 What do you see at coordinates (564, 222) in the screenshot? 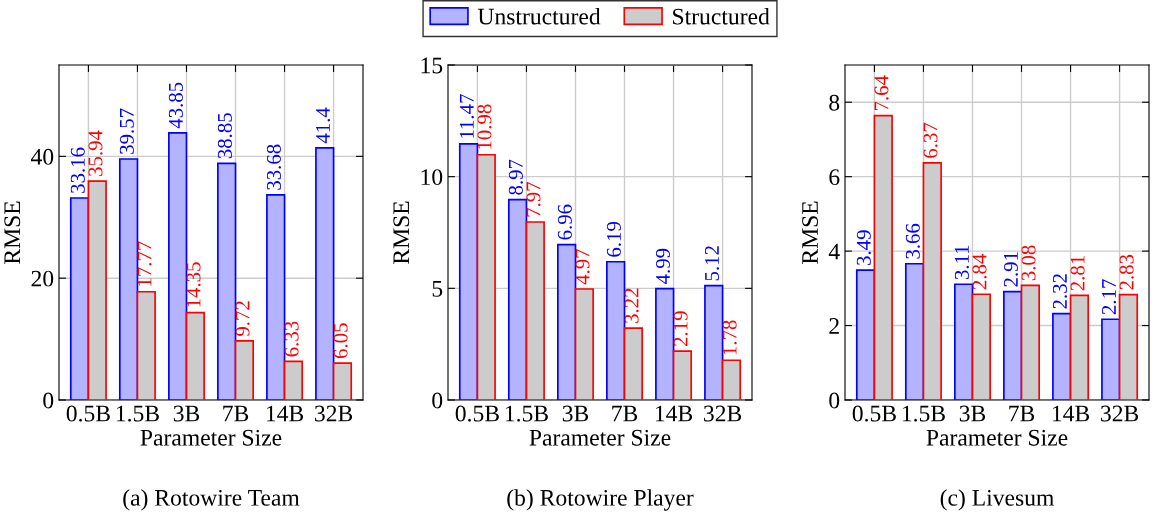
I see `data-label: 6.96` at bounding box center [564, 222].